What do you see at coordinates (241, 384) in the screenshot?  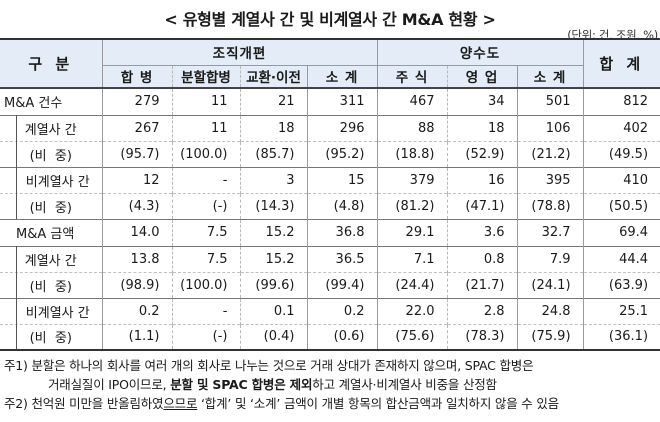 I see `footnote-bold-text: 분할 및 SPAC 합병은 제외` at bounding box center [241, 384].